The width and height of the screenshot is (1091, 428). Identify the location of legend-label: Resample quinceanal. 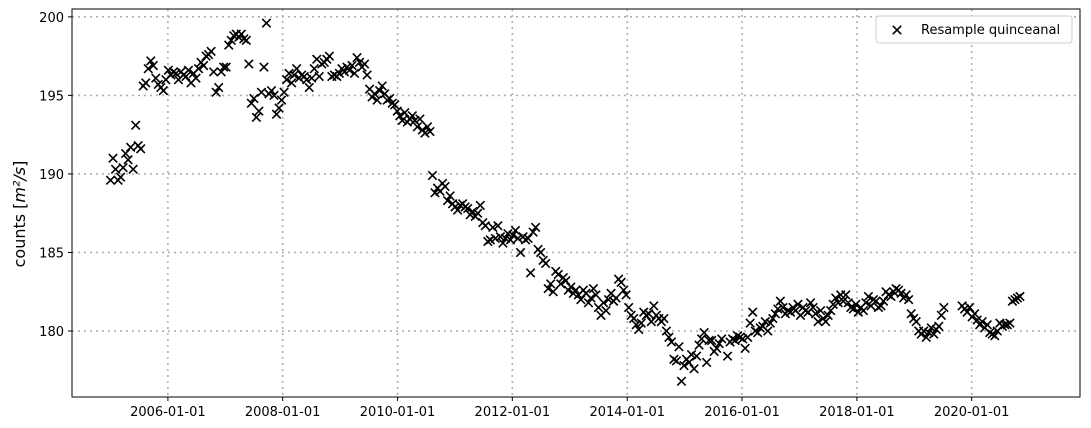
(990, 30).